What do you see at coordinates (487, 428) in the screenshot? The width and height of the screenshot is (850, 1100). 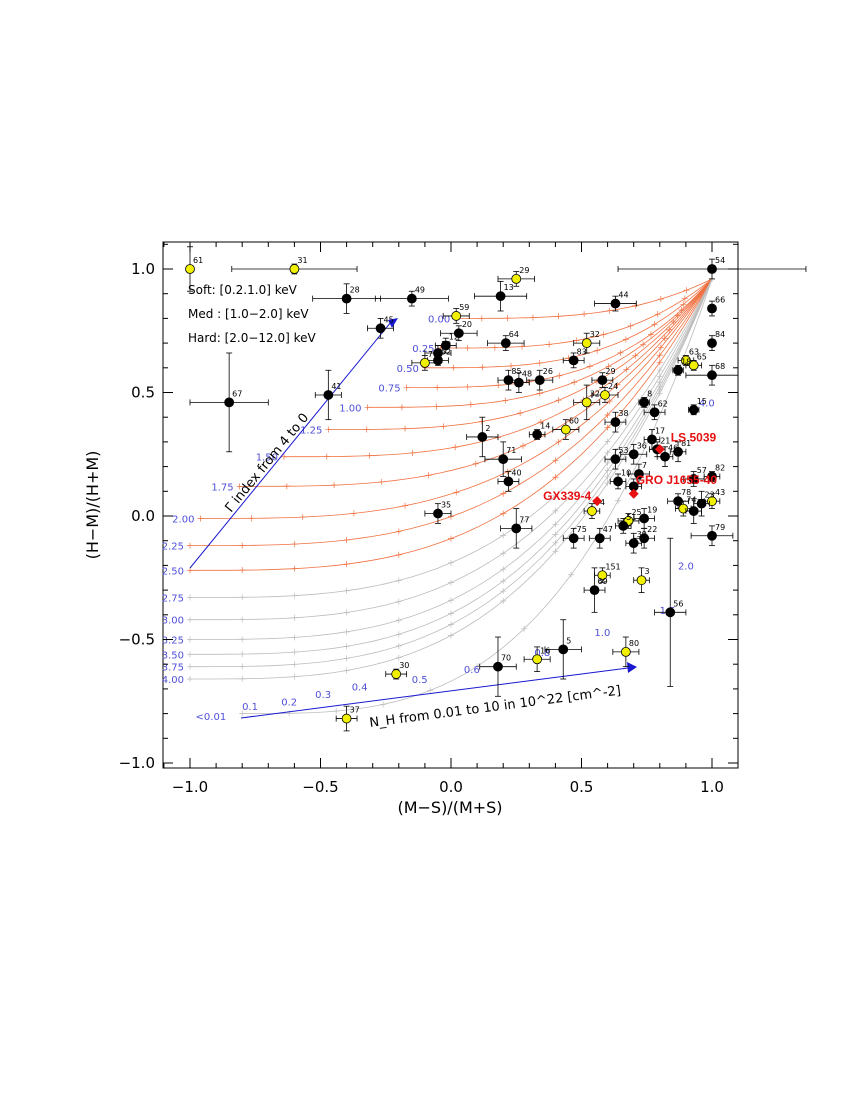 I see `source-label: 2` at bounding box center [487, 428].